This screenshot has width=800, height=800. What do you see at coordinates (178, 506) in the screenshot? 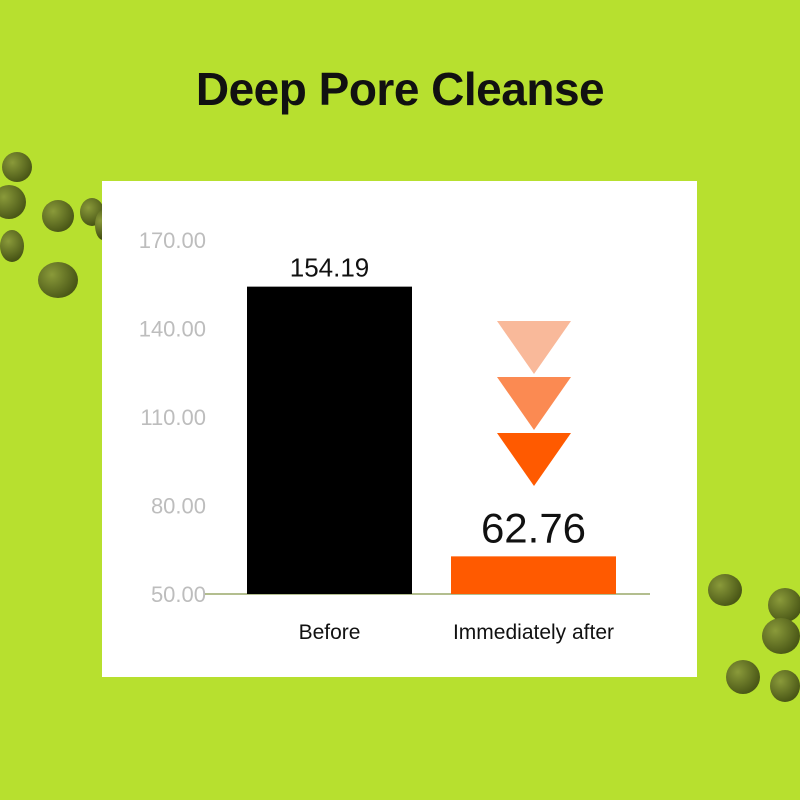
I see `y-tick-label: 80.00` at bounding box center [178, 506].